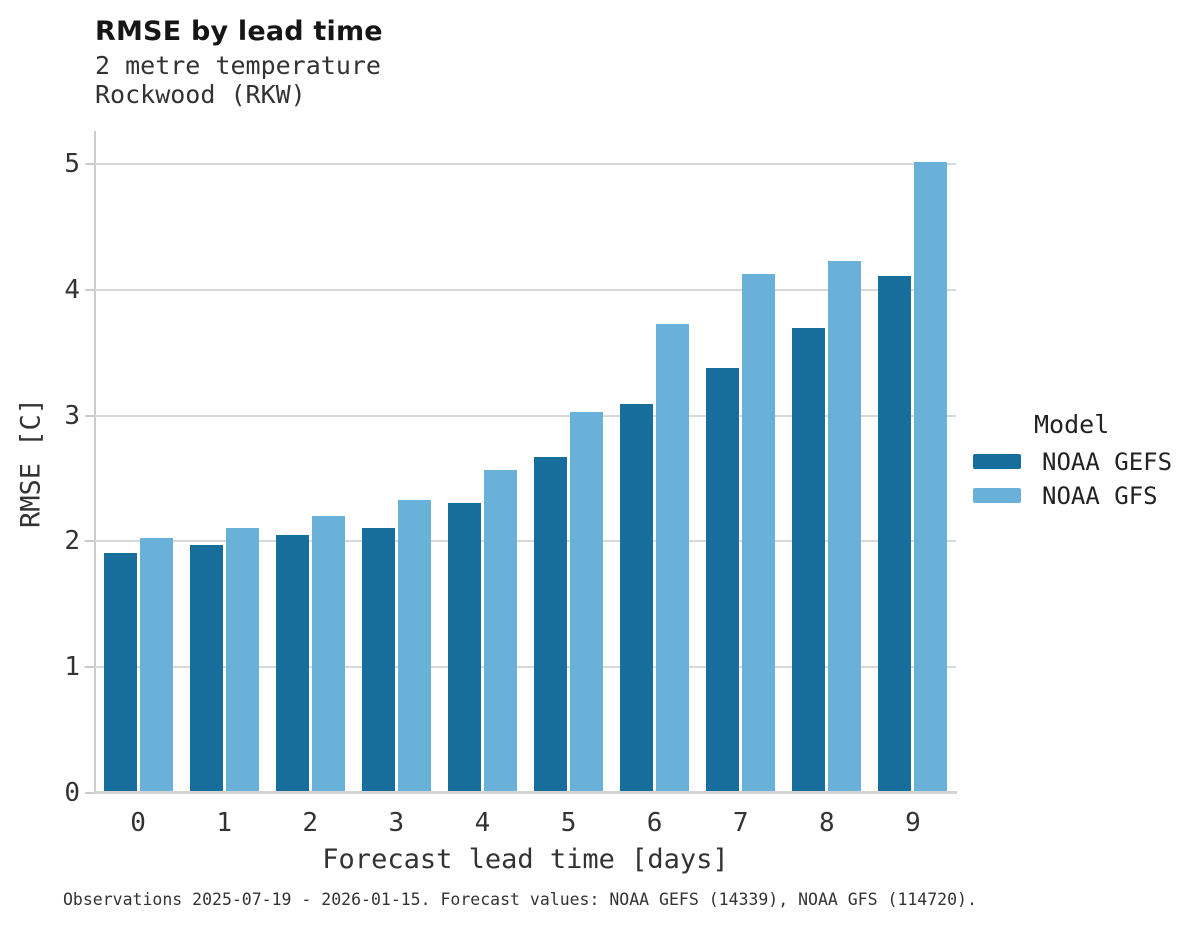 The height and width of the screenshot is (928, 1195). What do you see at coordinates (396, 823) in the screenshot?
I see `x-tick-label: 3` at bounding box center [396, 823].